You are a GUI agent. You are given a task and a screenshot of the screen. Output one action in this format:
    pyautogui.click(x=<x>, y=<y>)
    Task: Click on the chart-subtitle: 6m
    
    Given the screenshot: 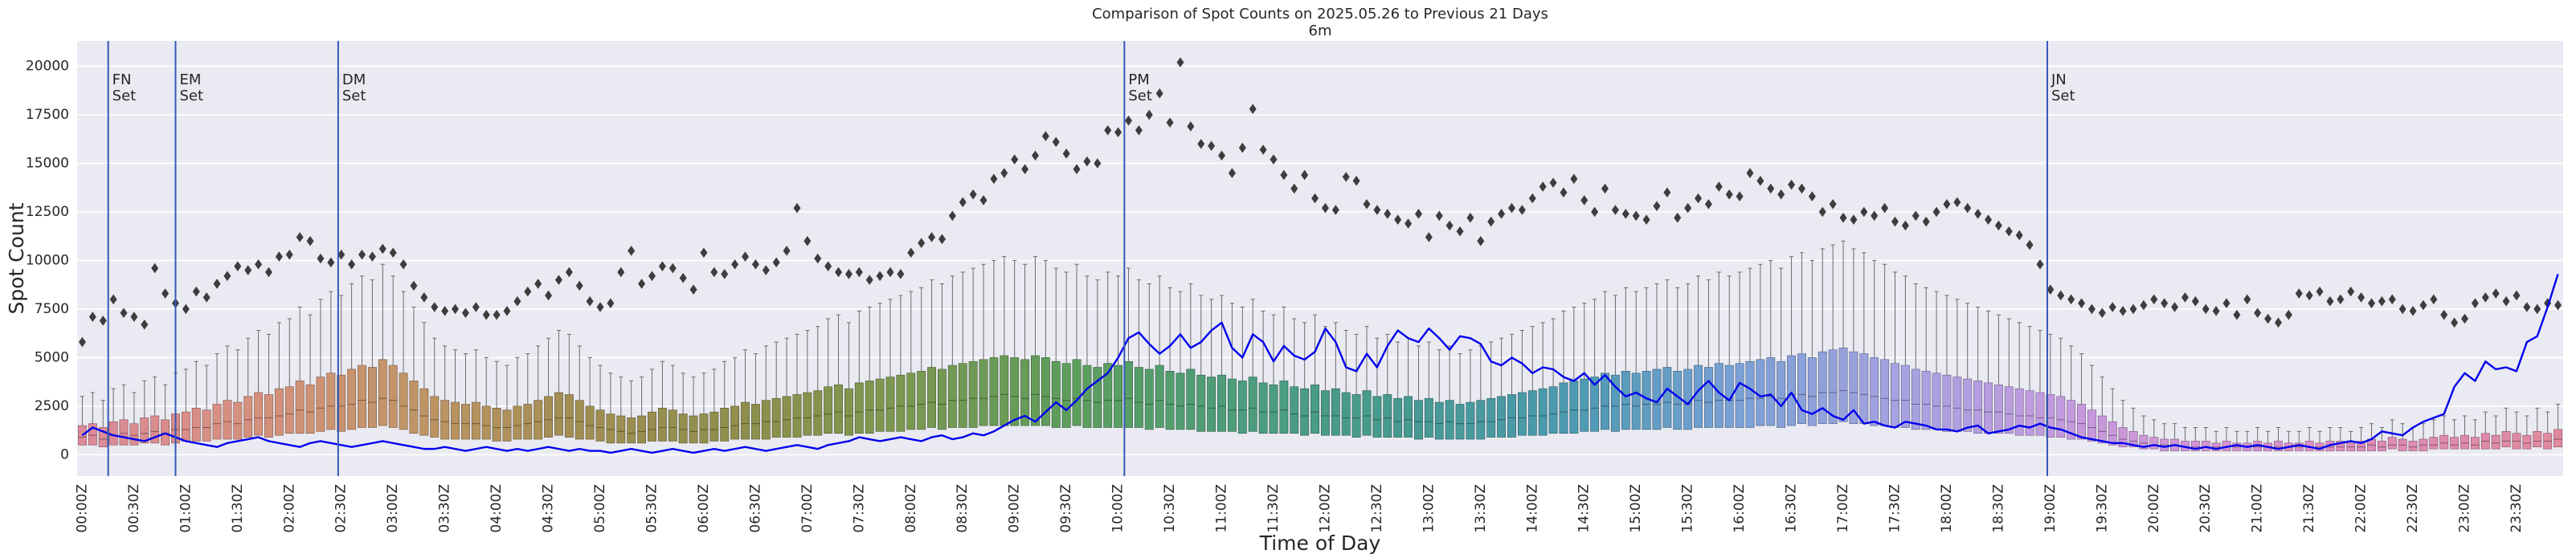 What is the action you would take?
    pyautogui.click(x=1320, y=30)
    